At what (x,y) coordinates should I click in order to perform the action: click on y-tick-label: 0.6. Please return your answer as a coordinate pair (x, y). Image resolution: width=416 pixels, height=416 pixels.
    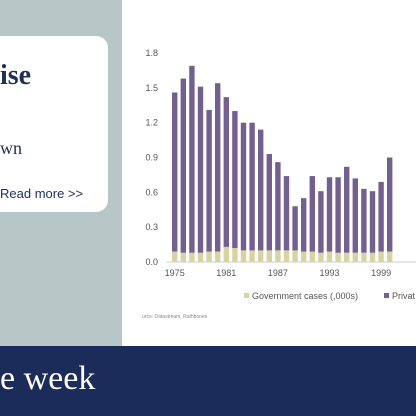
    Looking at the image, I should click on (151, 192).